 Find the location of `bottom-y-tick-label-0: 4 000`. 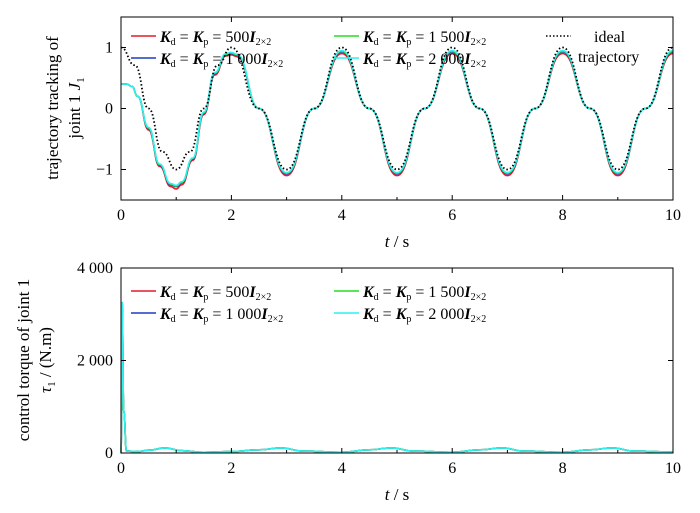

bottom-y-tick-label-0: 4 000 is located at coordinates (95, 268).